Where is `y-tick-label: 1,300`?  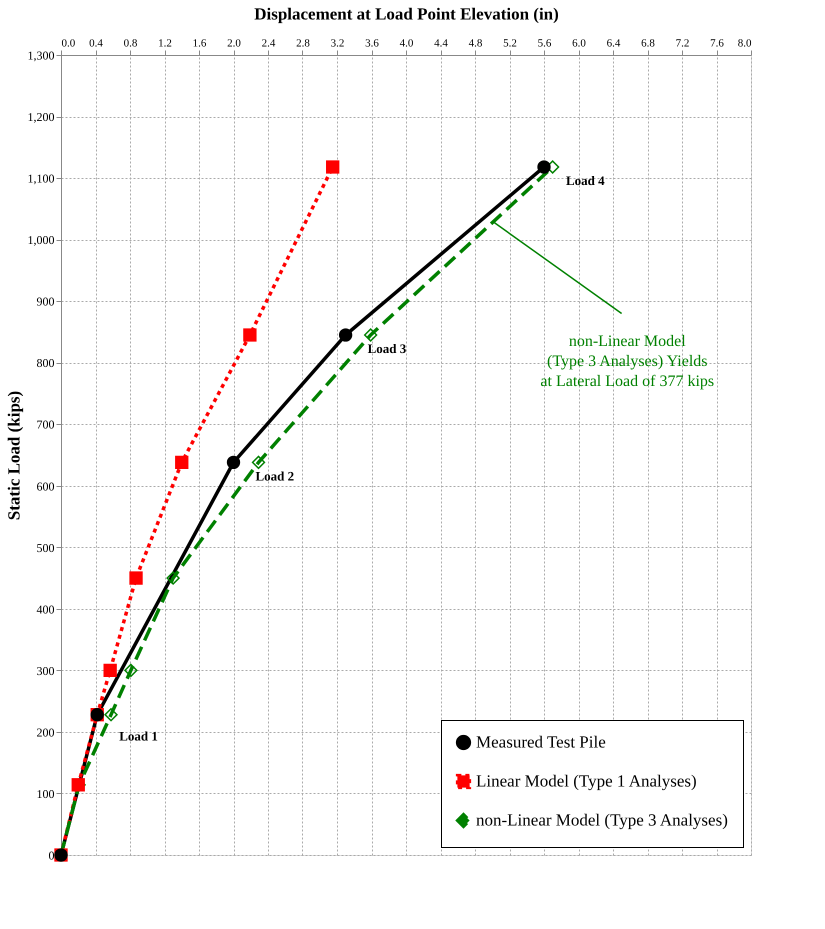
y-tick-label: 1,300 is located at coordinates (41, 55).